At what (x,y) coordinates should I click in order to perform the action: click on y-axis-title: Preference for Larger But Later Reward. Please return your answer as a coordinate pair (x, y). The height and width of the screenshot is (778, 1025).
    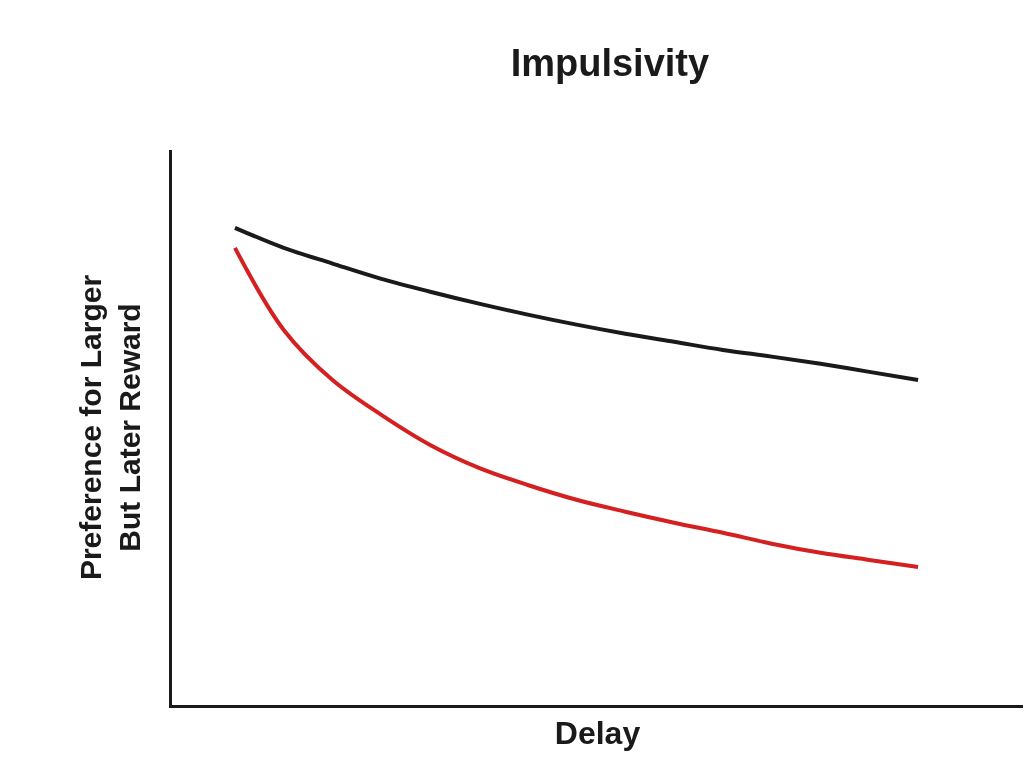
    Looking at the image, I should click on (110, 427).